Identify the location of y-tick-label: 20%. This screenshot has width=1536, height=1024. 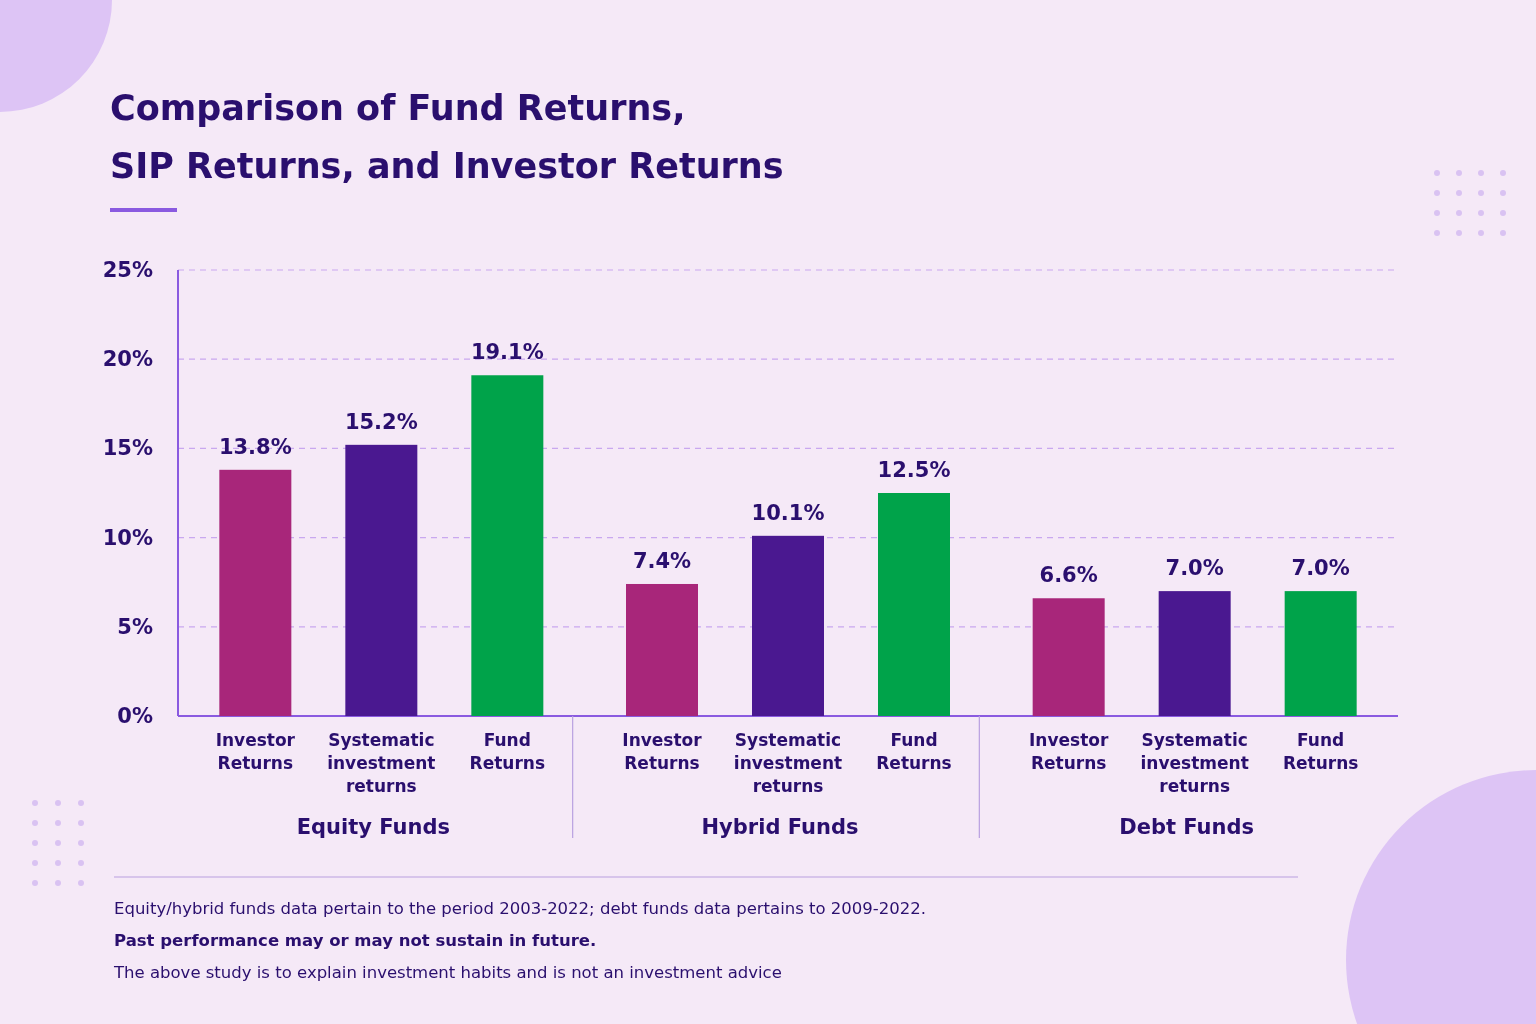
(127, 359).